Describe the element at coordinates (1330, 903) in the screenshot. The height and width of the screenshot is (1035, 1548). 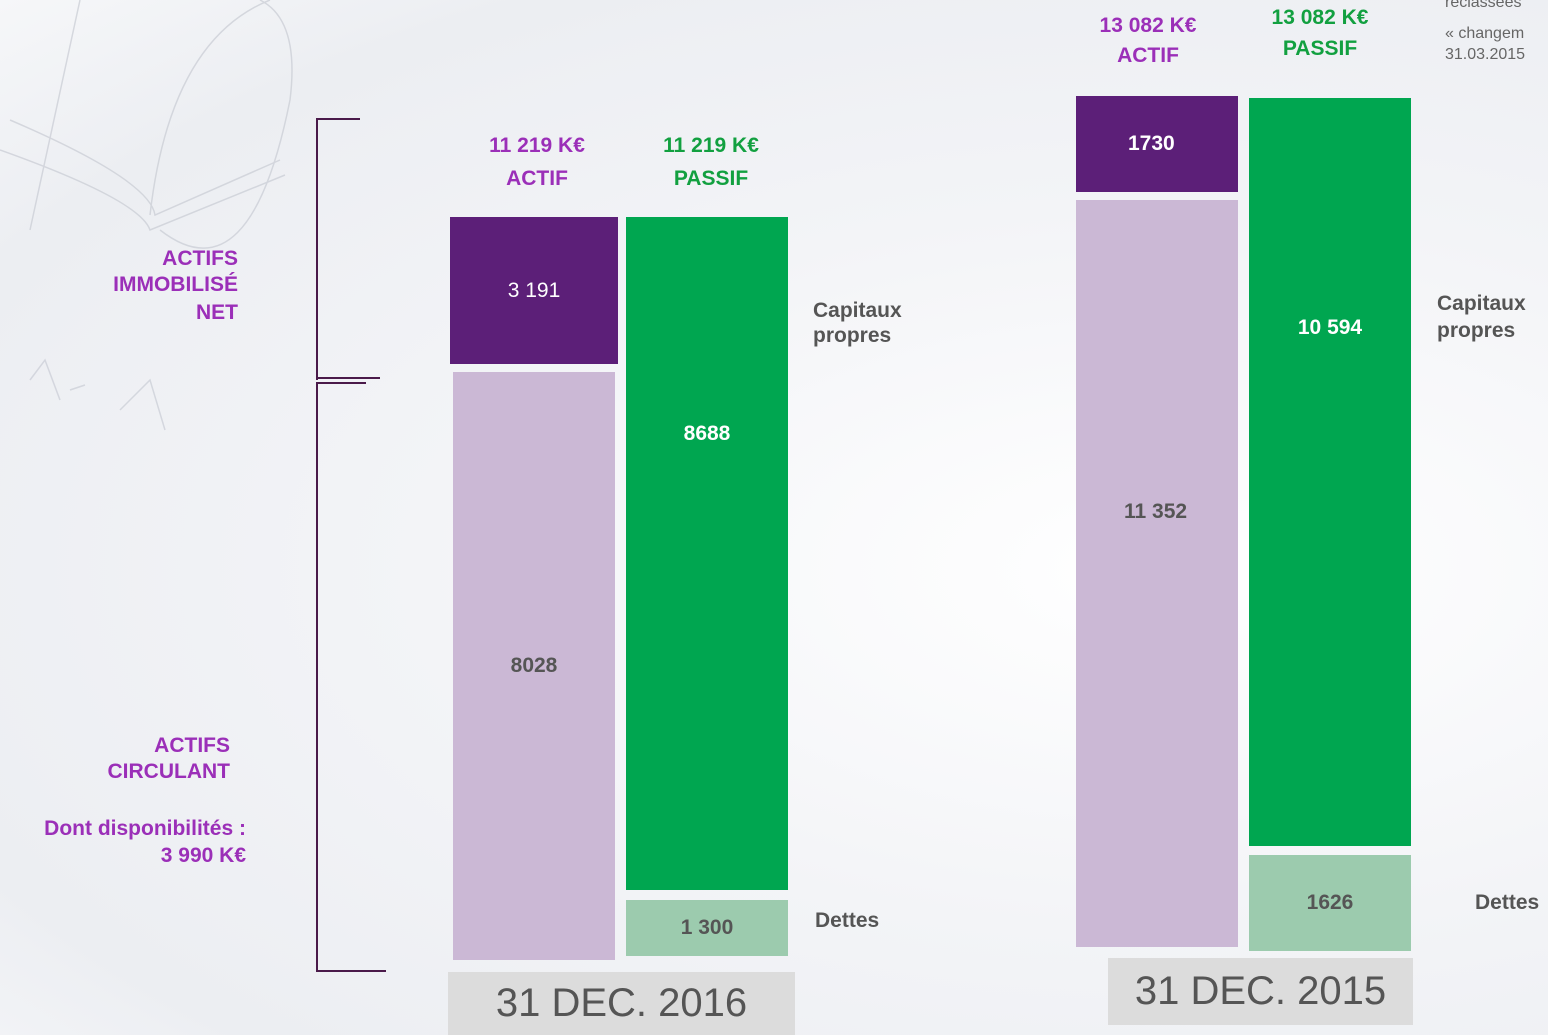
I see `block: 1626` at that location.